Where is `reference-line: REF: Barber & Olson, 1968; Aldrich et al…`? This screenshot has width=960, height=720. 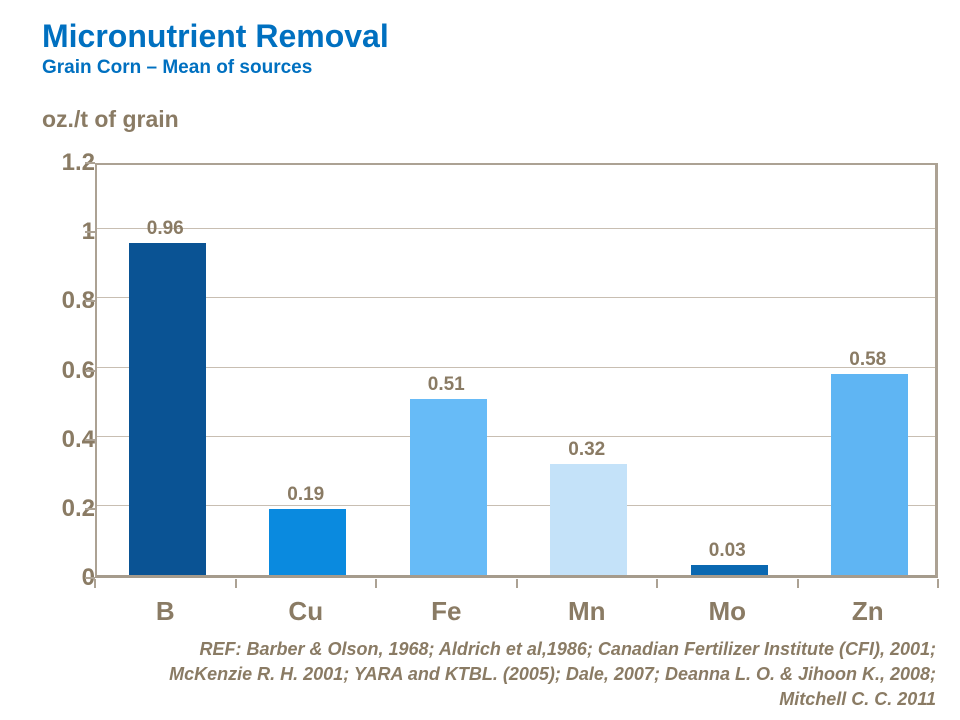
reference-line: REF: Barber & Olson, 1968; Aldrich et al… is located at coordinates (567, 649).